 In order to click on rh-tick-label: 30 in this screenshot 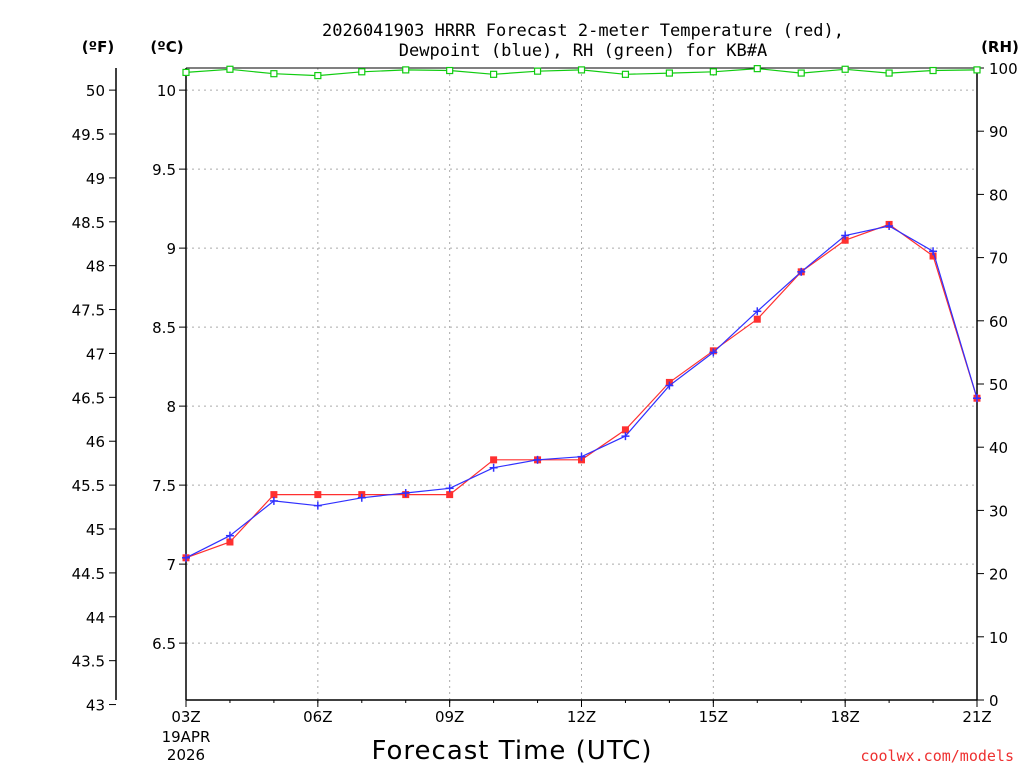, I will do `click(998, 511)`.